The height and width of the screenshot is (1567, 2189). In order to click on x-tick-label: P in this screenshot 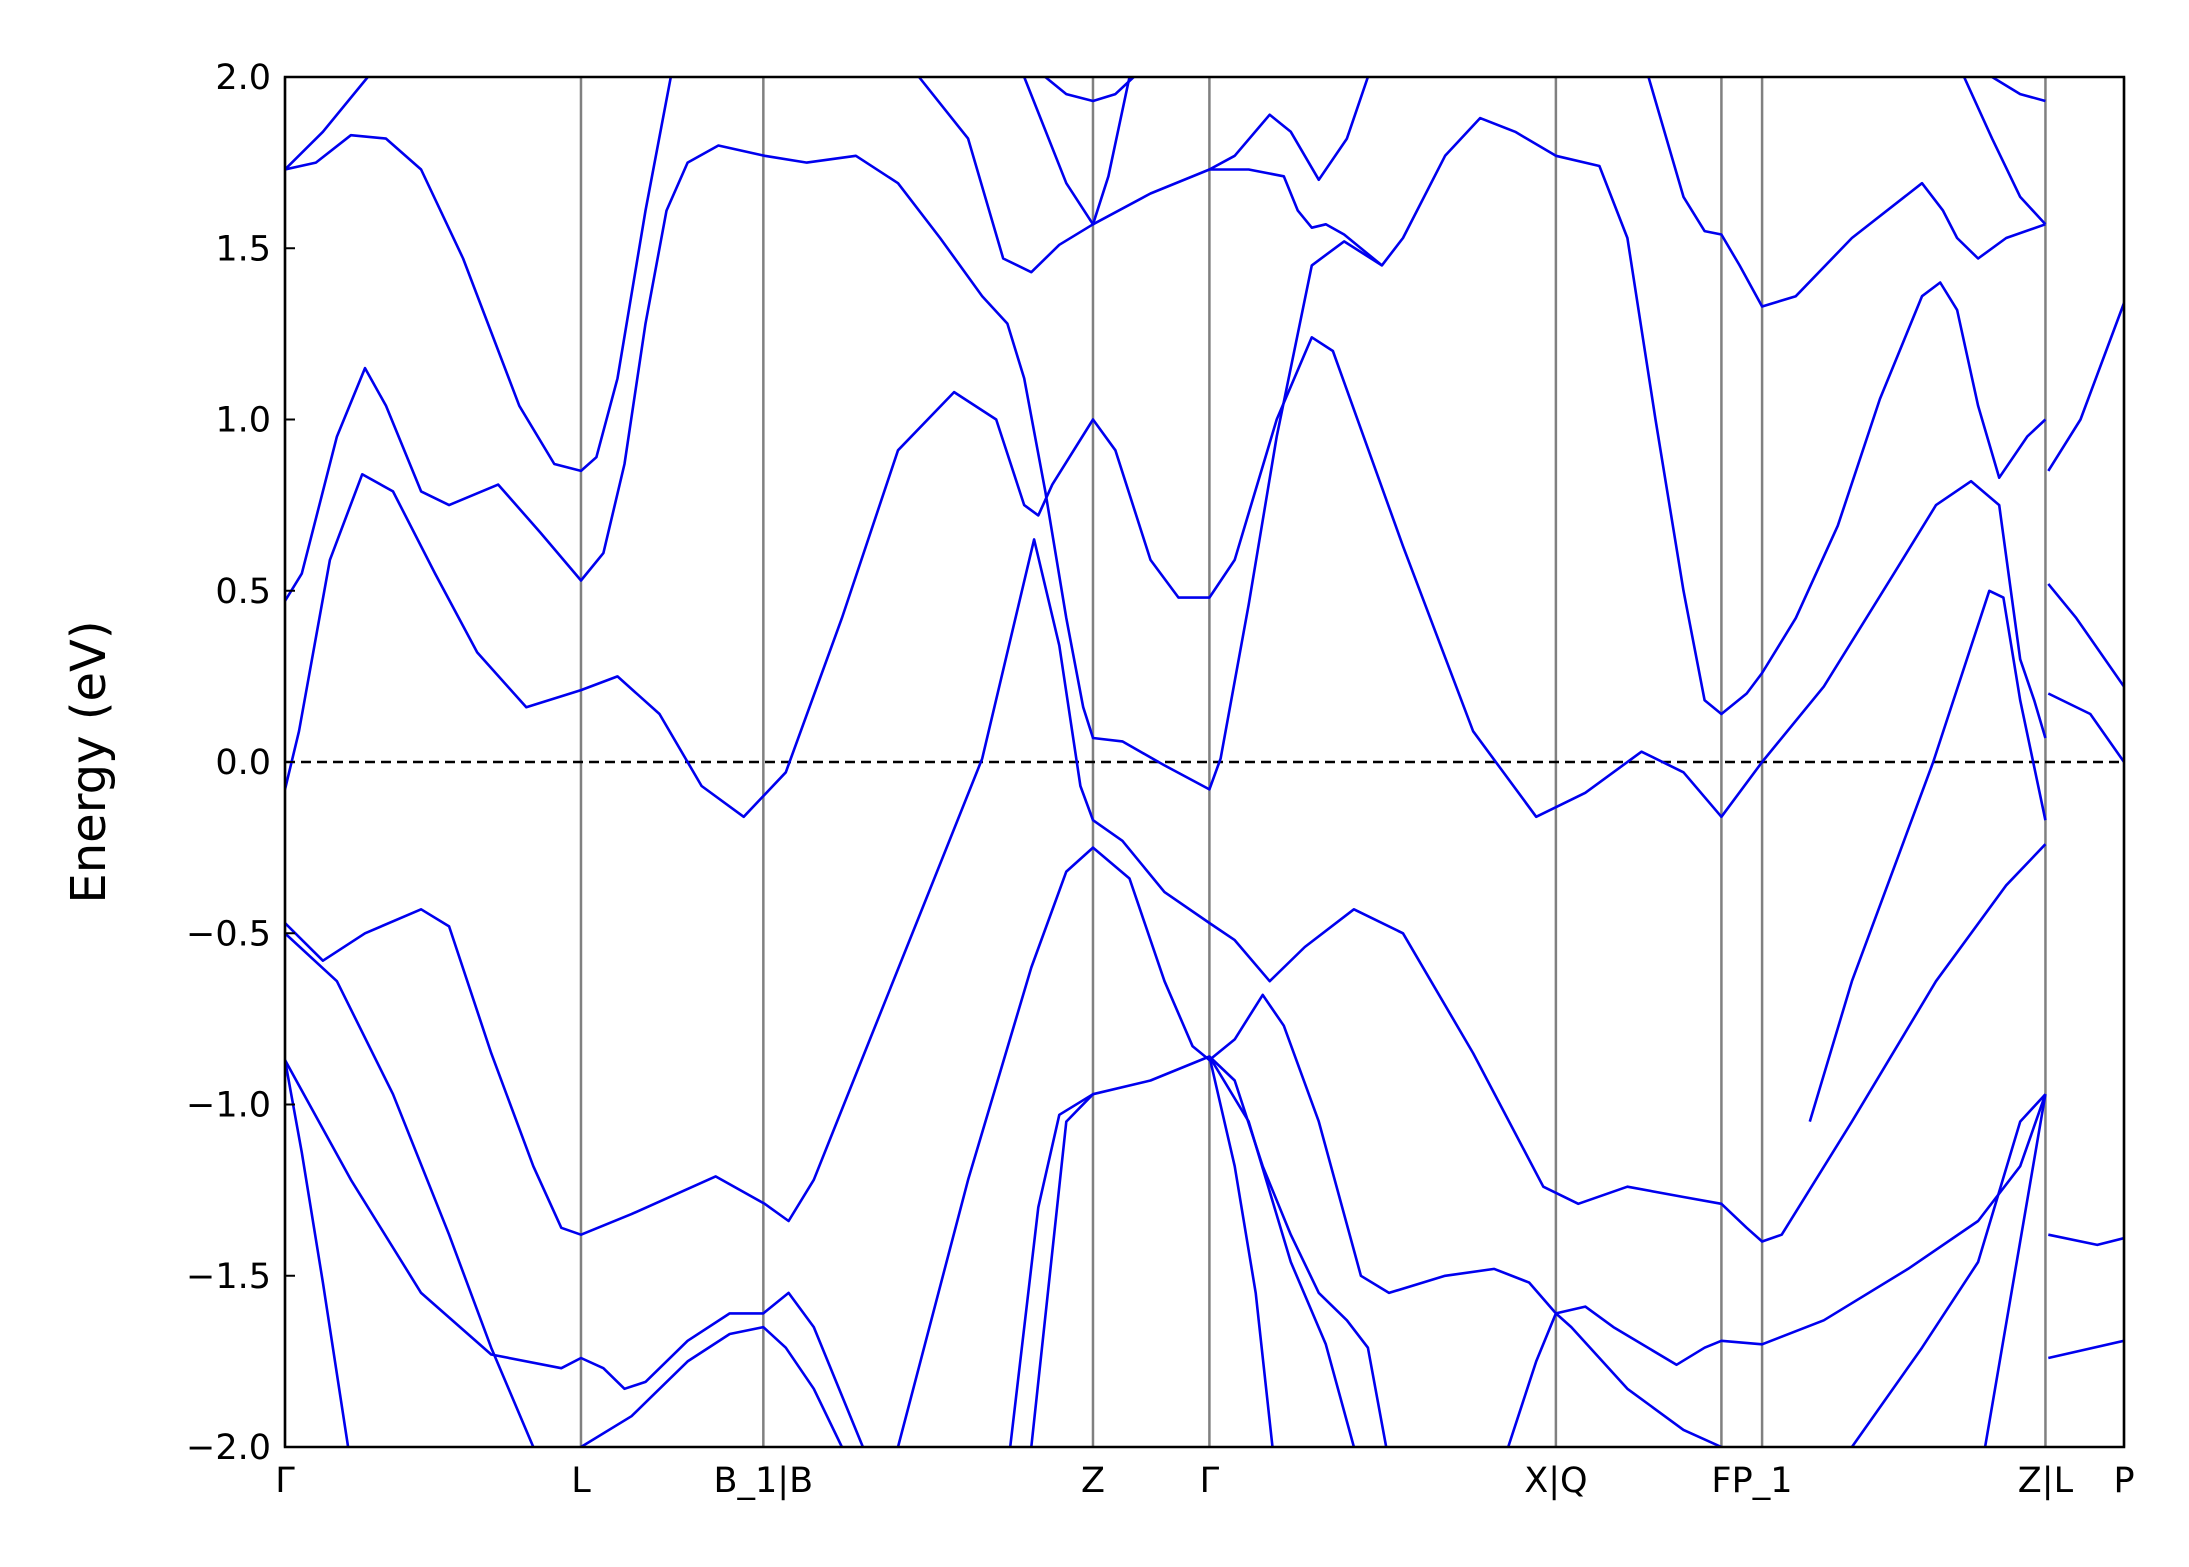, I will do `click(2123, 1481)`.